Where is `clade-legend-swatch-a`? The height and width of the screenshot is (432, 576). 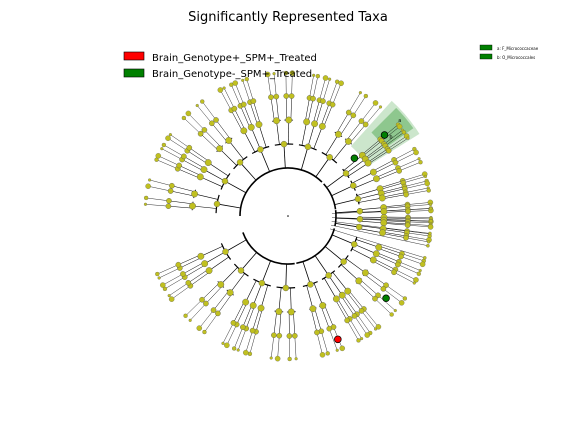 clade-legend-swatch-a is located at coordinates (486, 47).